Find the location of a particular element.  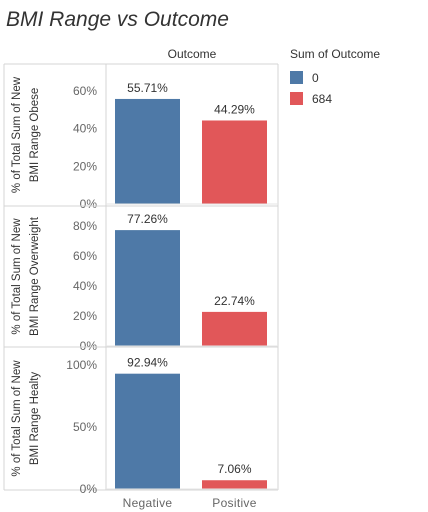

y-tick-label: 80% is located at coordinates (85, 226).